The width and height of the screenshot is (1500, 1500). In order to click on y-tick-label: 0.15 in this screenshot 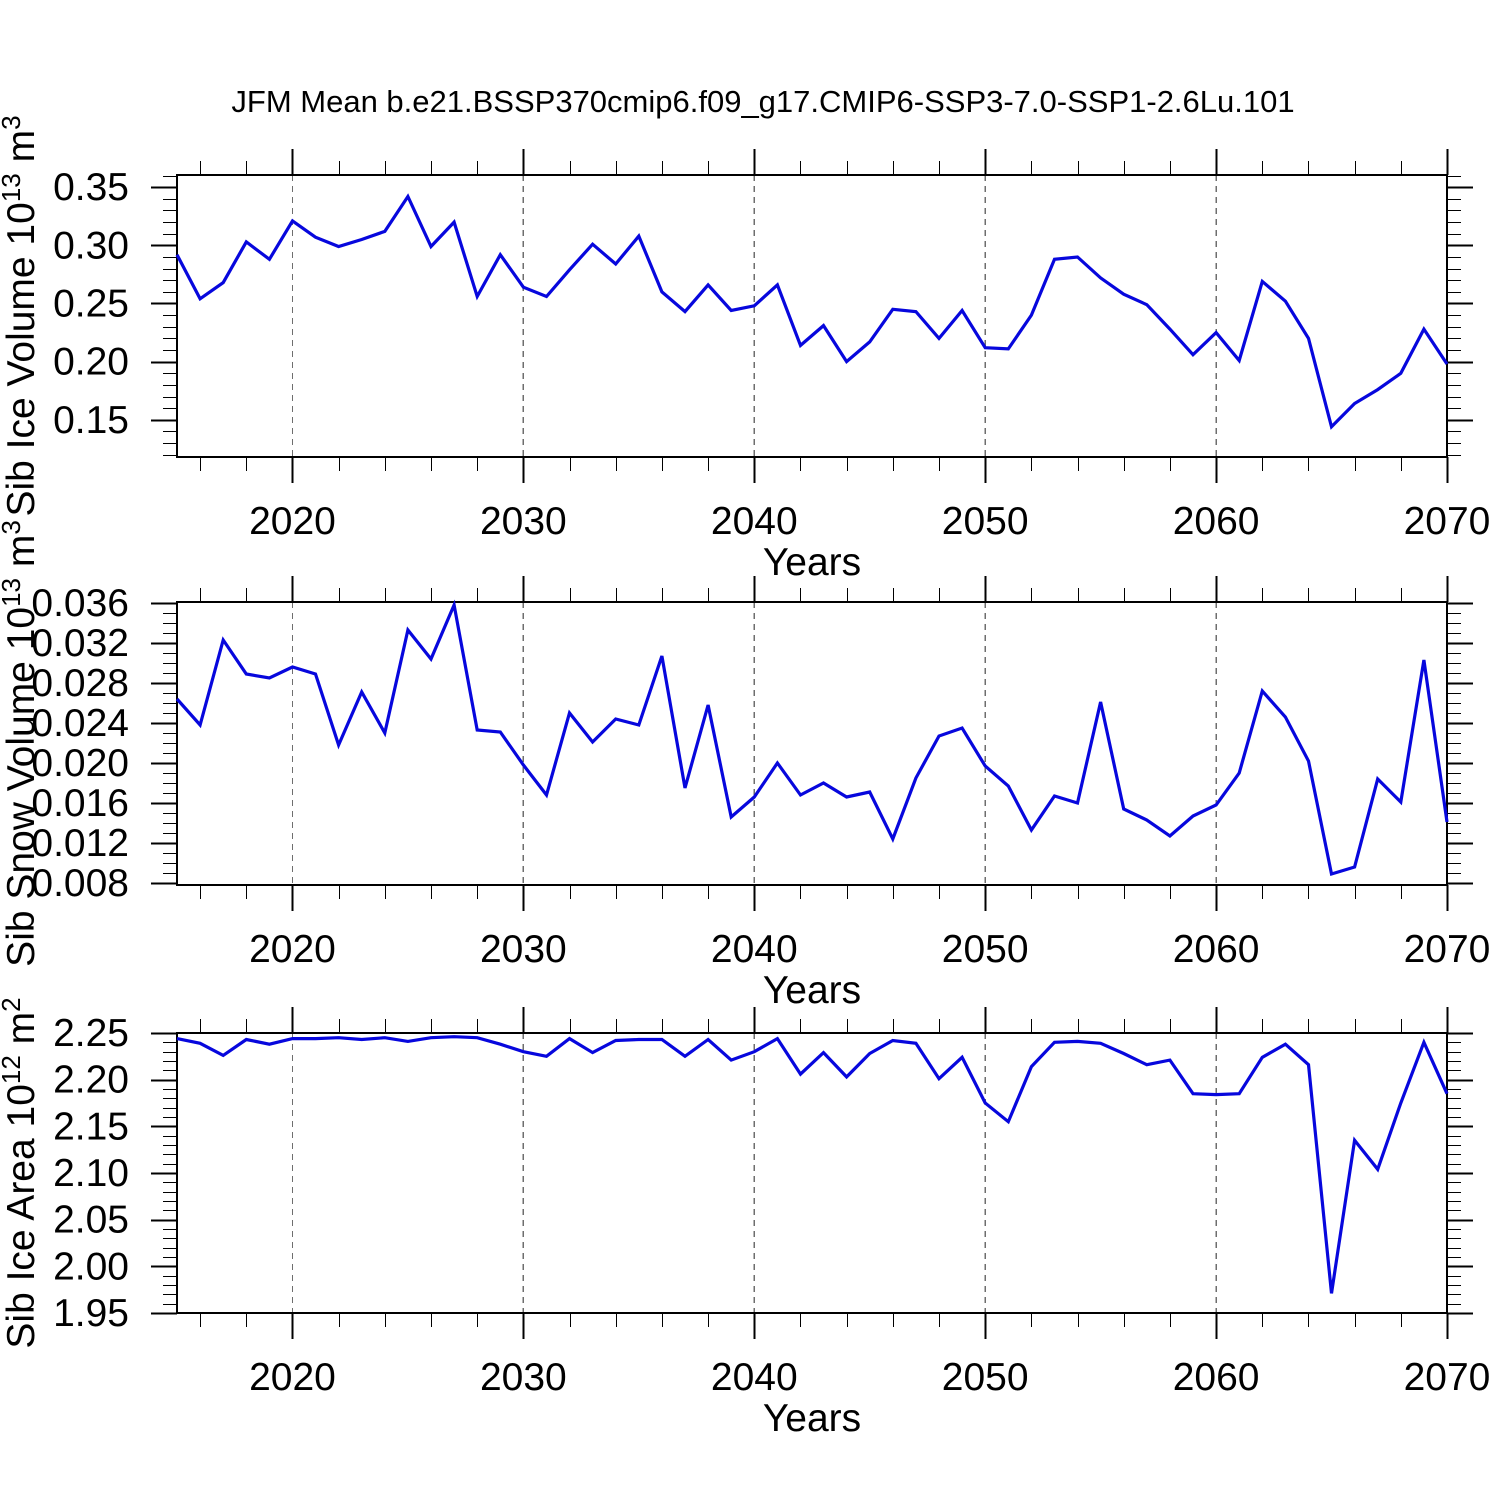, I will do `click(91, 420)`.